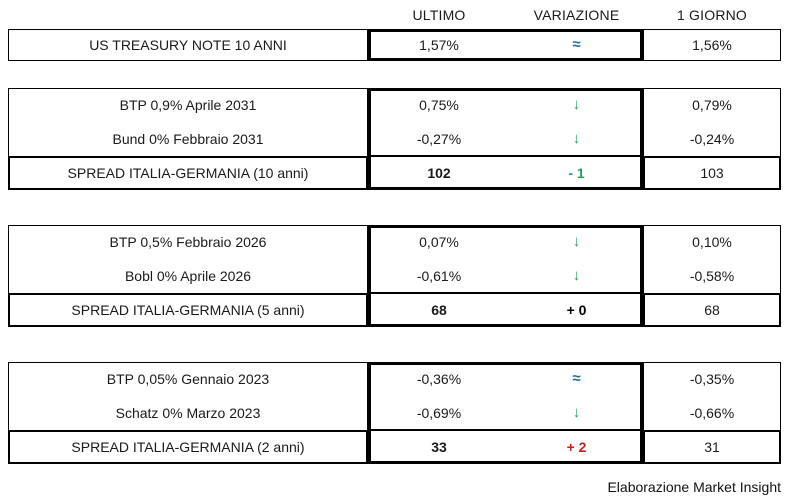  Describe the element at coordinates (394, 139) in the screenshot. I see `table-row: Bund 0% Febbraio 2031 -0,27% ↓ -0,24%` at that location.